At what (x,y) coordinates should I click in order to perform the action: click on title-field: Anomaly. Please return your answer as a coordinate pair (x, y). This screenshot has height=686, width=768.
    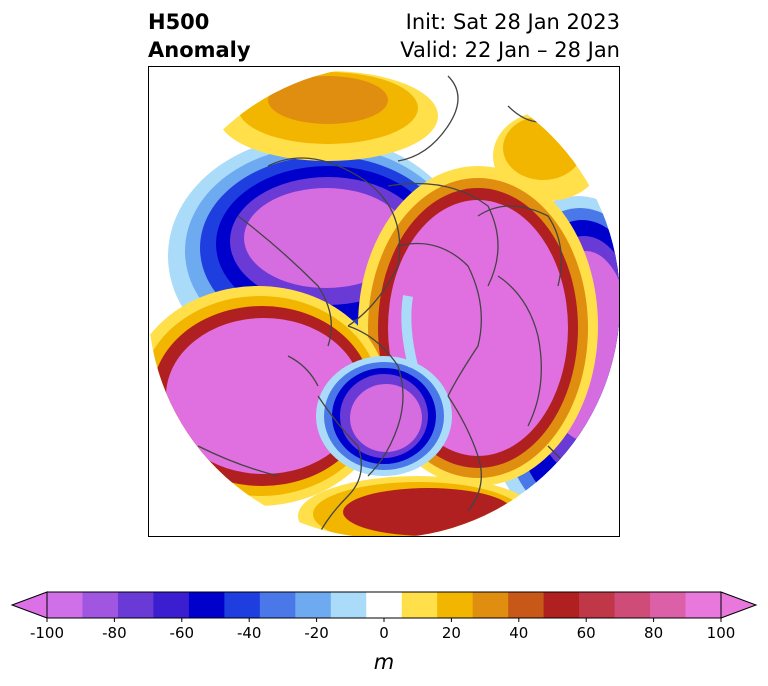
    Looking at the image, I should click on (199, 50).